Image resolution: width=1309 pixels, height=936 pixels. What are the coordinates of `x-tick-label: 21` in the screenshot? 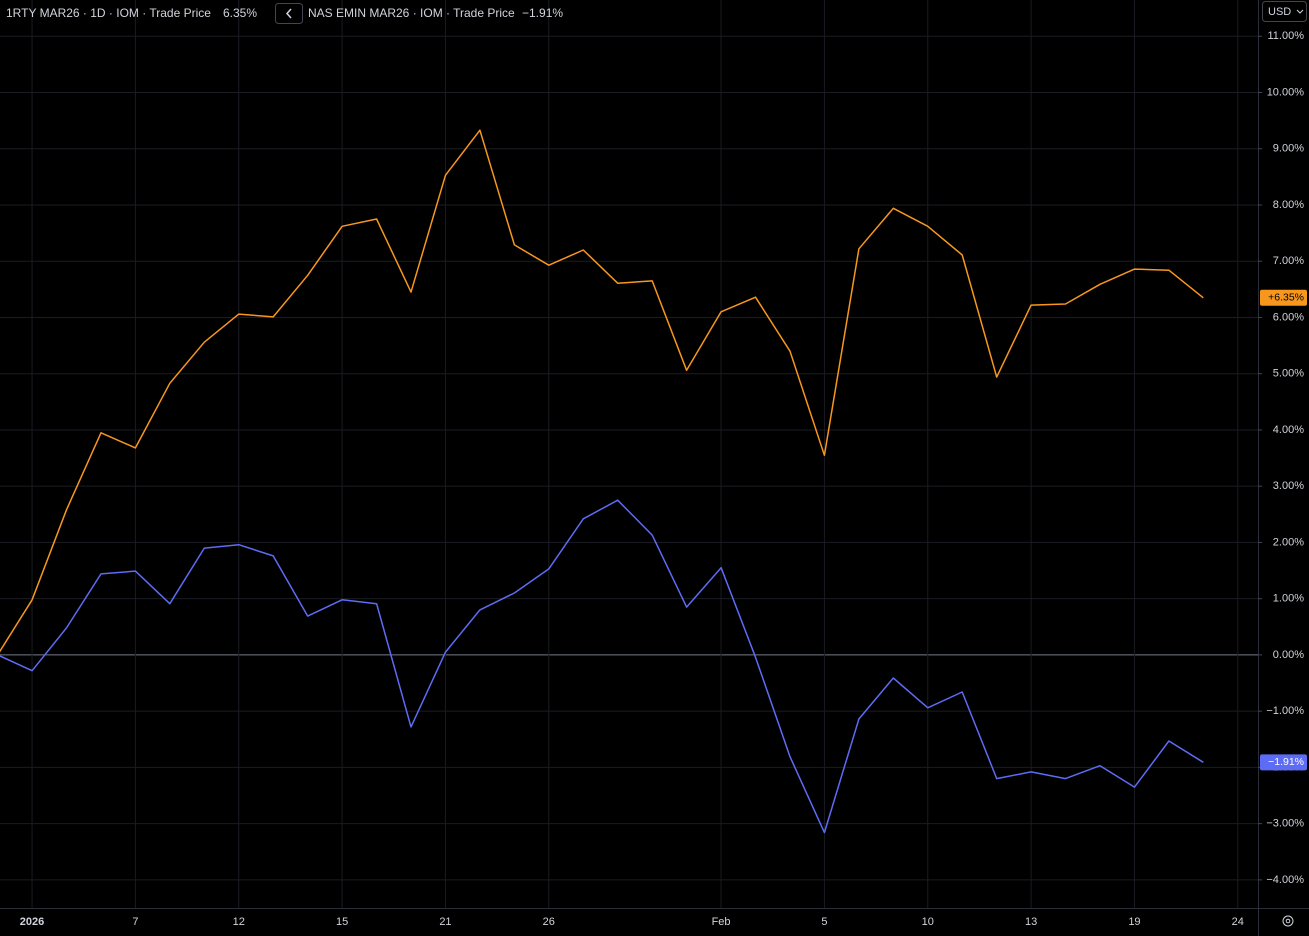 It's located at (445, 922).